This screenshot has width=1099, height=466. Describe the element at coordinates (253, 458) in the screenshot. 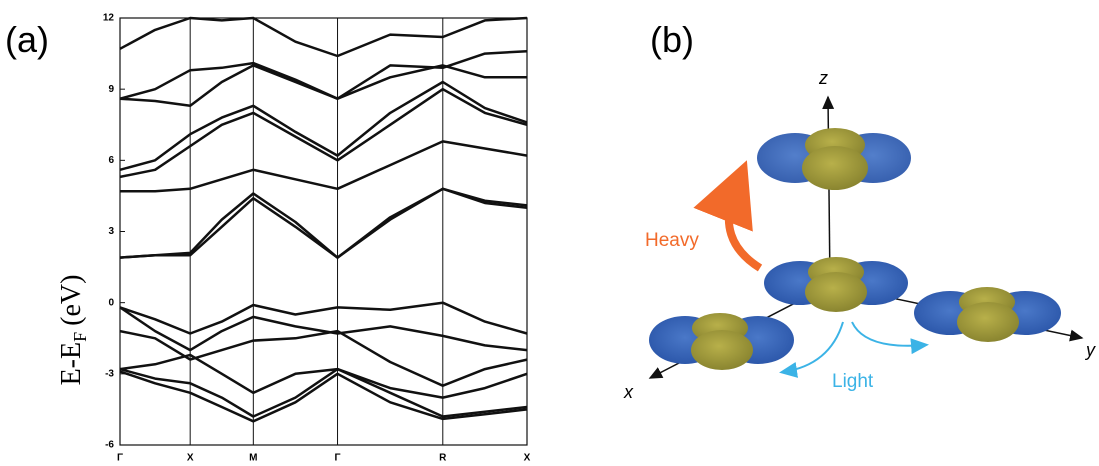

I see `x-tick-label: M` at that location.